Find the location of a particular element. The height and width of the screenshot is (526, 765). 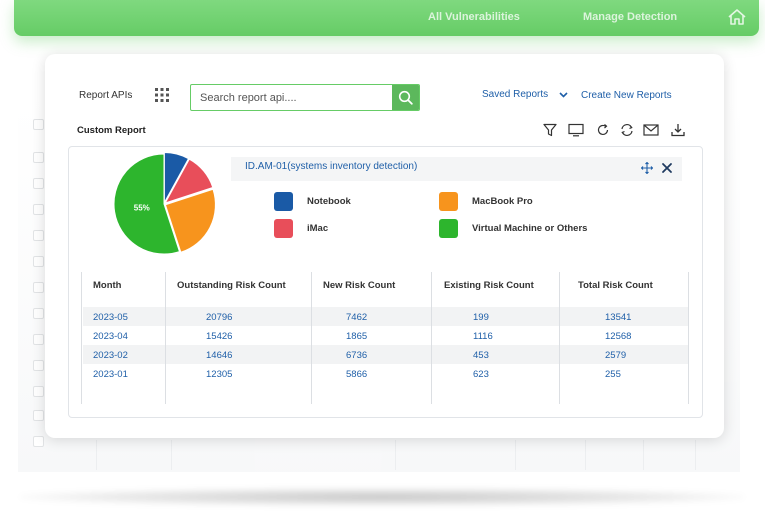

legend-label-macbook-pro: MacBook Pro is located at coordinates (502, 201).